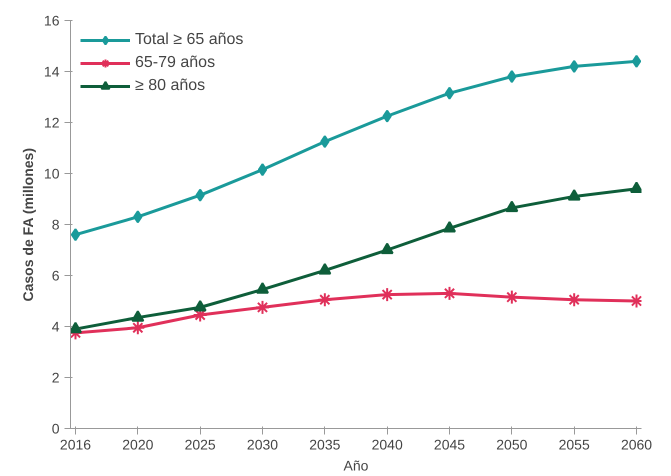  Describe the element at coordinates (170, 86) in the screenshot. I see `legend-label: ≥ 80 años` at that location.